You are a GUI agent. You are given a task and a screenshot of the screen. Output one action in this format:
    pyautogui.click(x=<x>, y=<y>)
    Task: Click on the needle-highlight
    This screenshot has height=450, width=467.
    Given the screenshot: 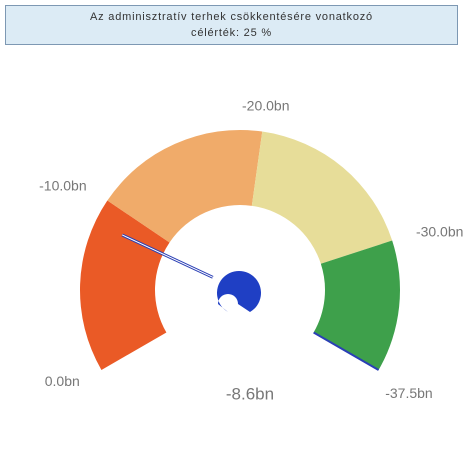 What is the action you would take?
    pyautogui.click(x=168, y=256)
    